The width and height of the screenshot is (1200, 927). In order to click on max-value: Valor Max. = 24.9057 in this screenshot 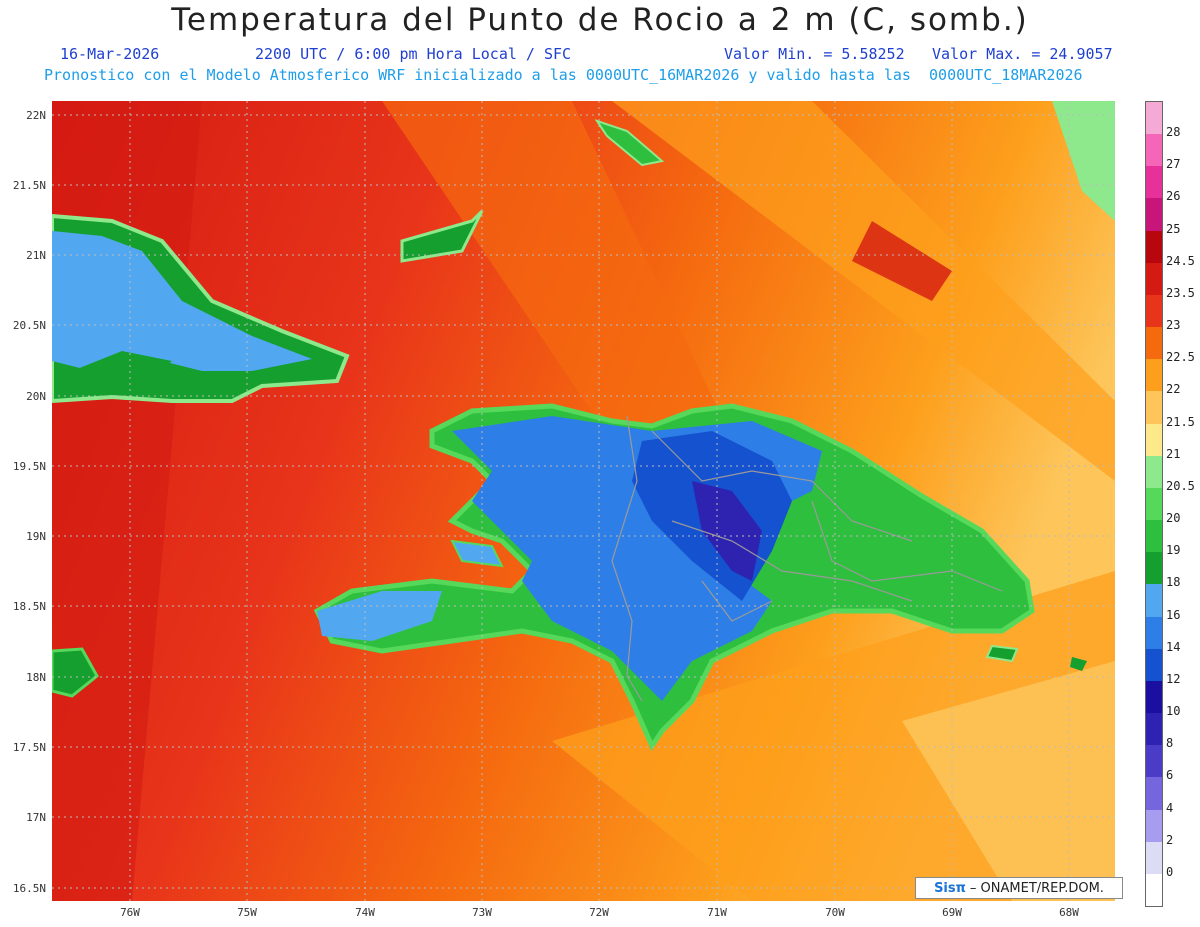, I will do `click(1022, 54)`.